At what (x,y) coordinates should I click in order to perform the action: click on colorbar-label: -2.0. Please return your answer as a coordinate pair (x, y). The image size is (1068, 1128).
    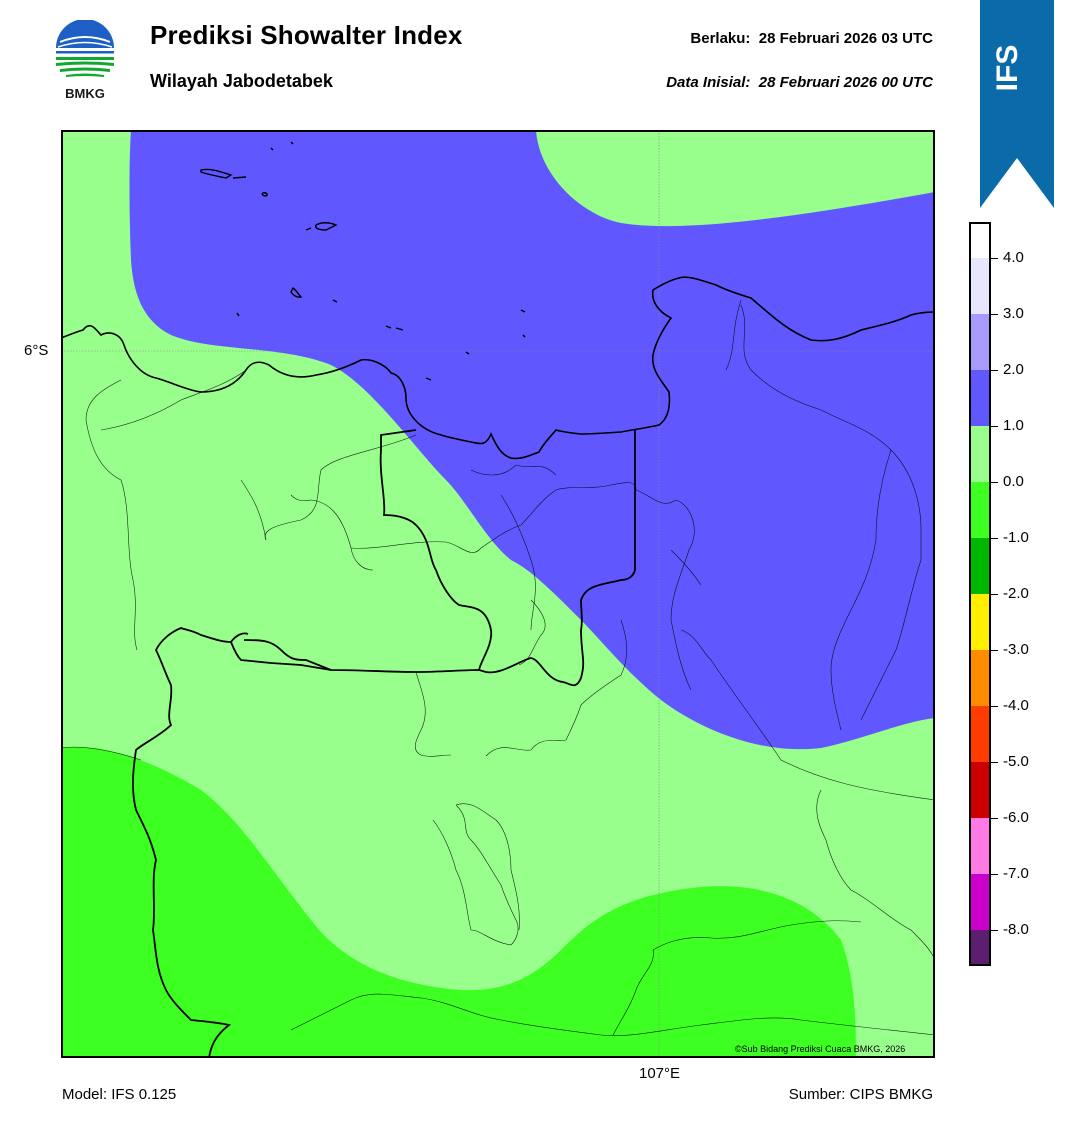
    Looking at the image, I should click on (1016, 593).